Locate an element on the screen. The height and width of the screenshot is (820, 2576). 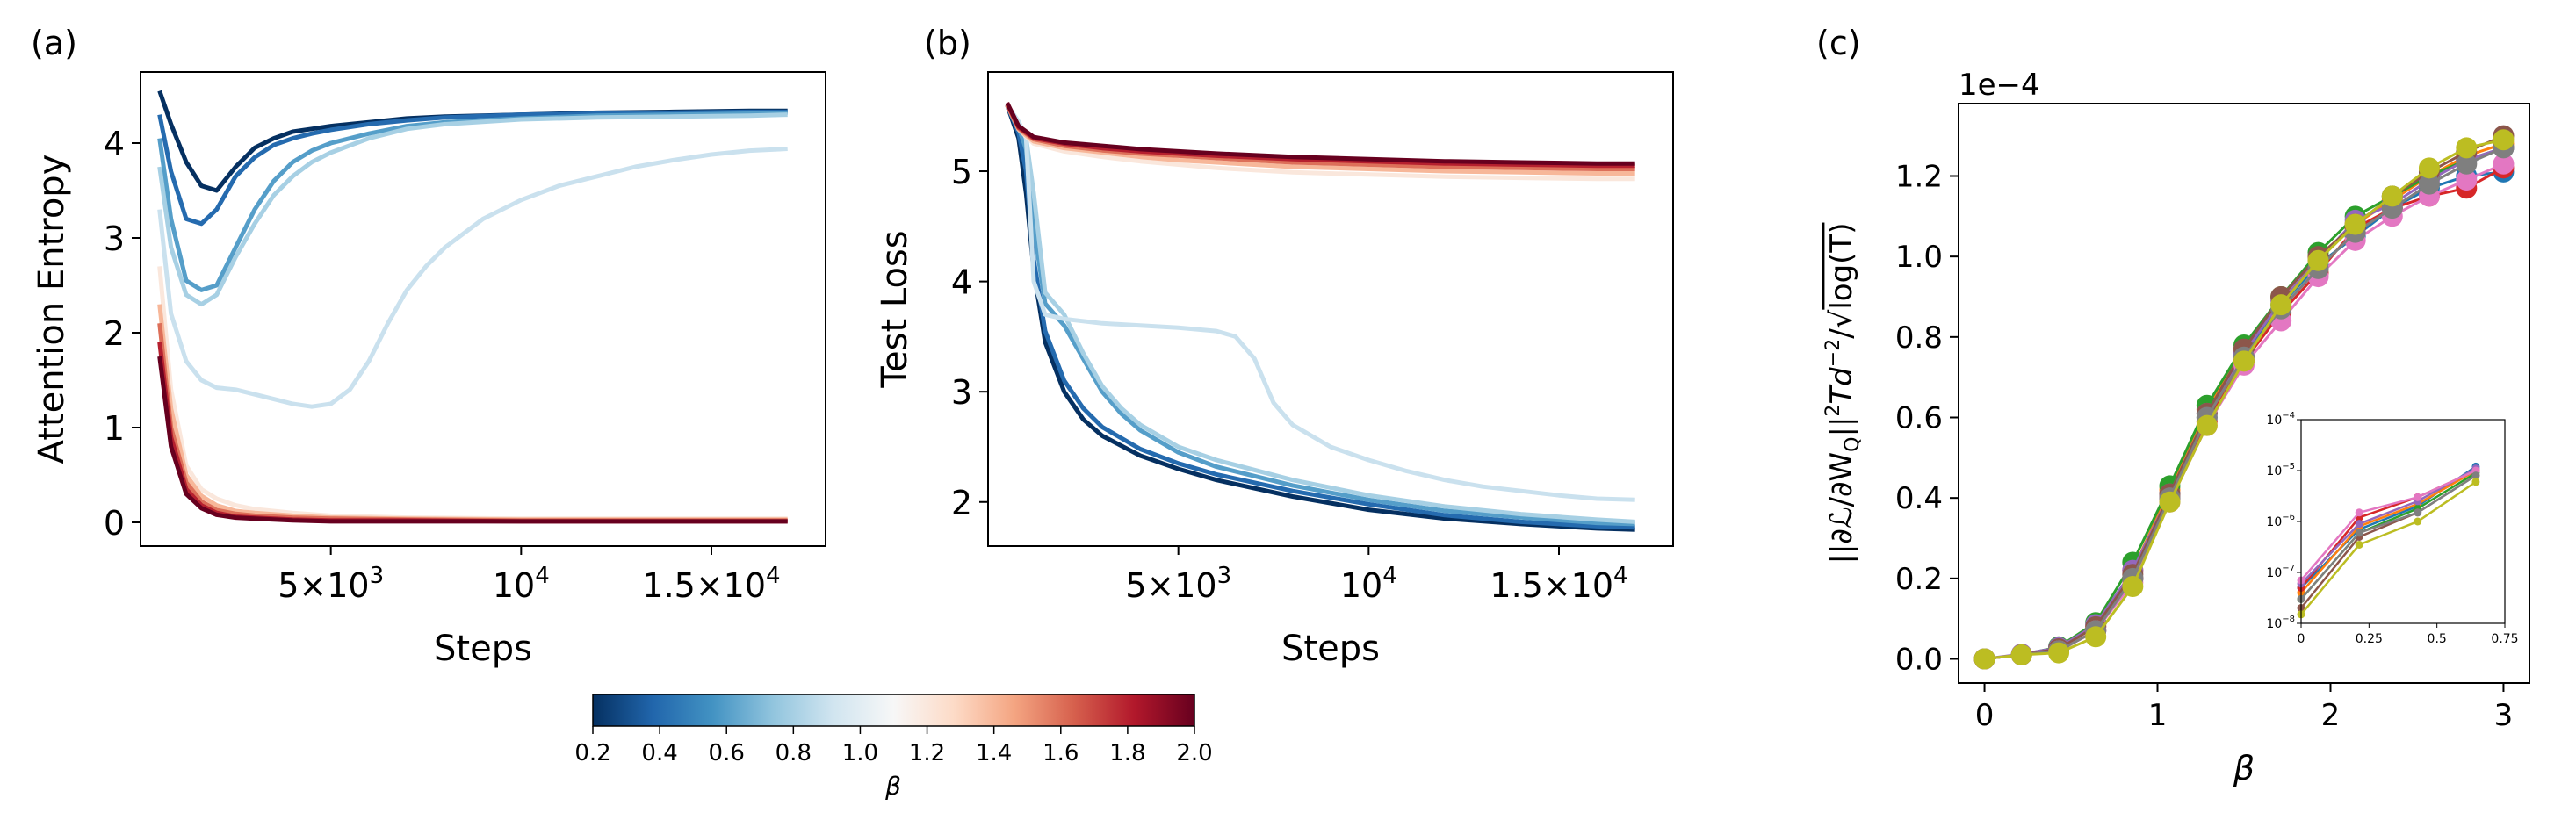
c-xtick-label-3: 3 is located at coordinates (2504, 715).